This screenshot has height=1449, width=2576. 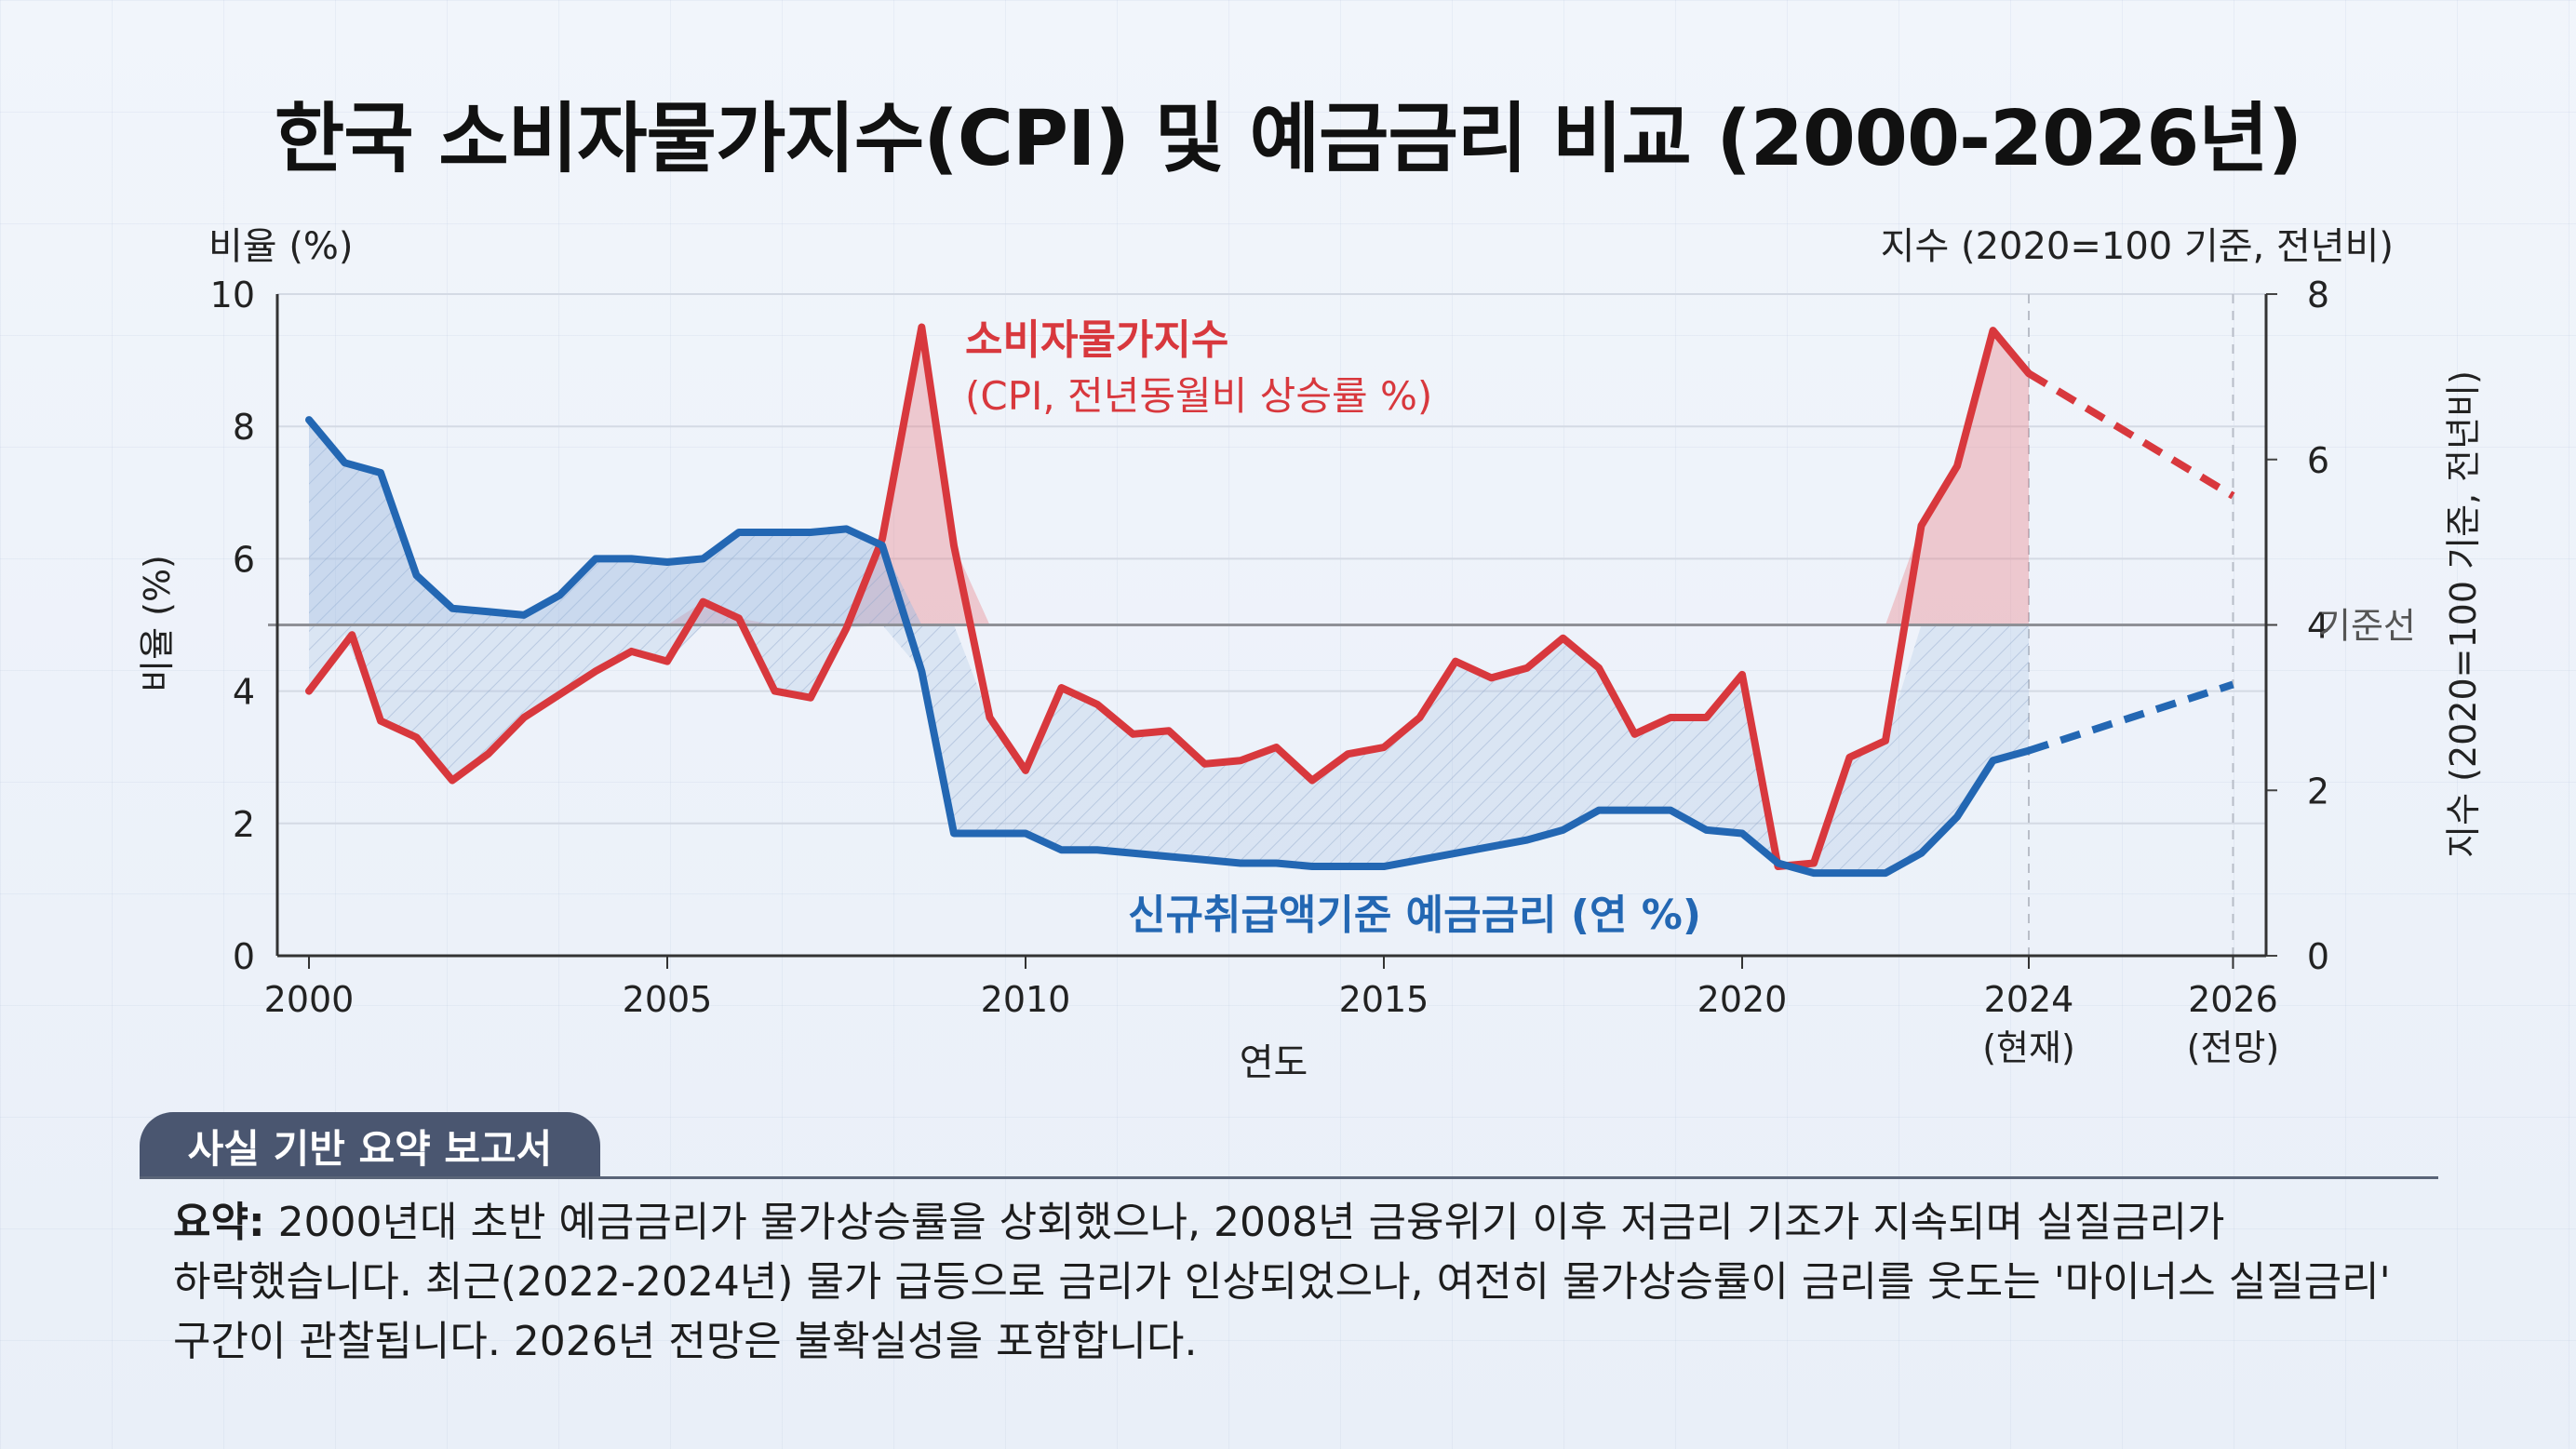 What do you see at coordinates (2367, 626) in the screenshot?
I see `reference-line-label: 기준선` at bounding box center [2367, 626].